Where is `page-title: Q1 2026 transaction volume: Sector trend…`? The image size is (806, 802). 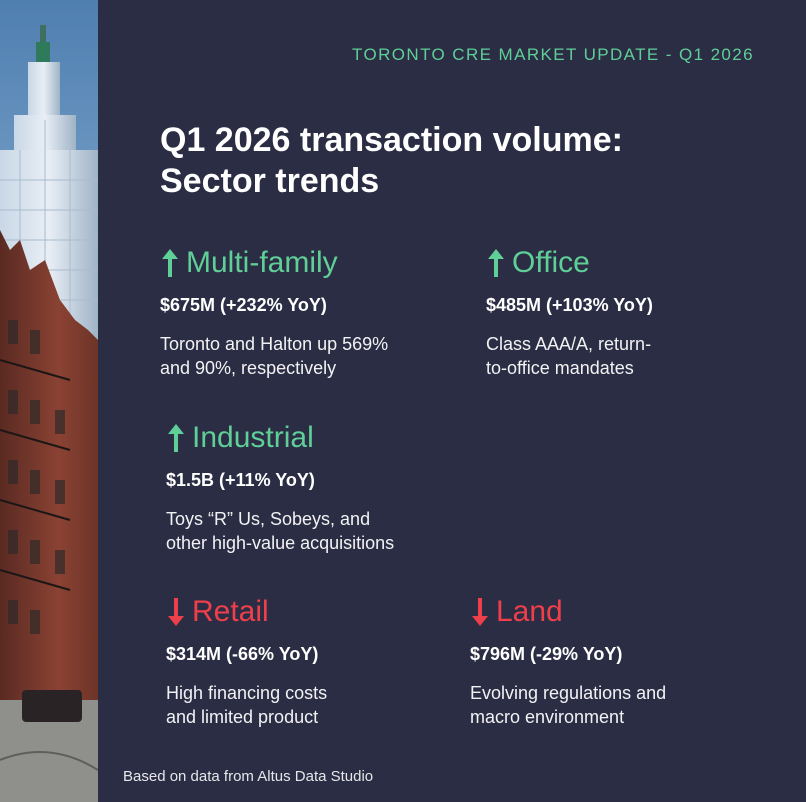
page-title: Q1 2026 transaction volume: Sector trend… is located at coordinates (460, 161).